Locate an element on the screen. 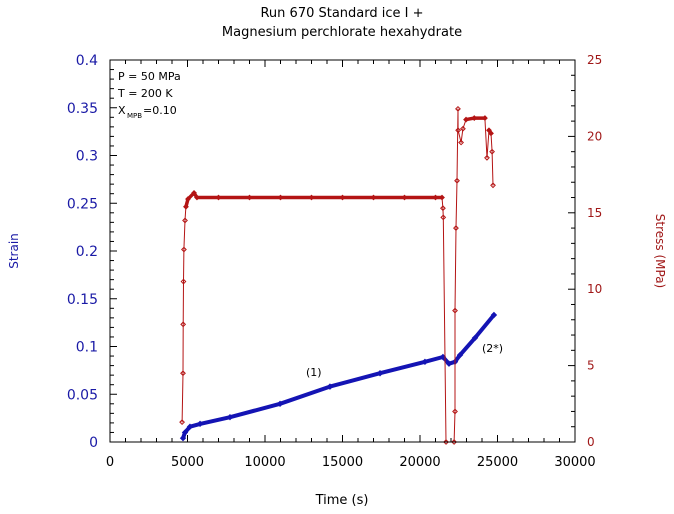  y-tick-label-left: 0.1 is located at coordinates (87, 348).